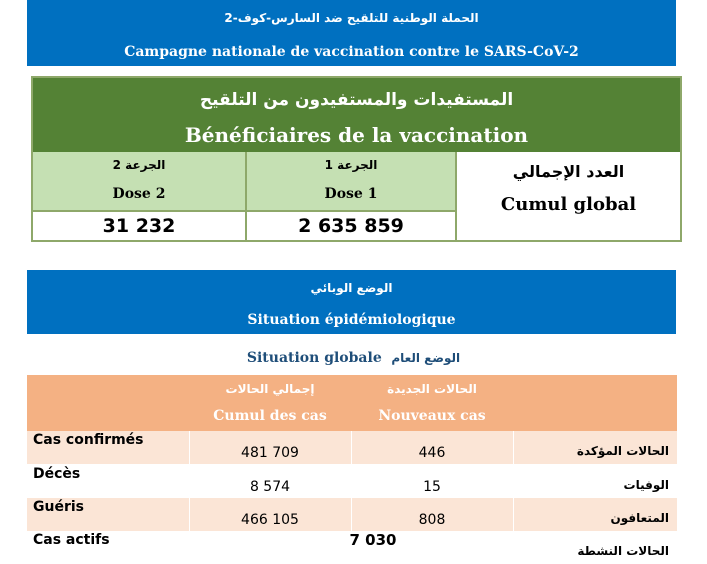 The image size is (707, 564). What do you see at coordinates (139, 165) in the screenshot?
I see `dose2-label-ar: الجرعة 2` at bounding box center [139, 165].